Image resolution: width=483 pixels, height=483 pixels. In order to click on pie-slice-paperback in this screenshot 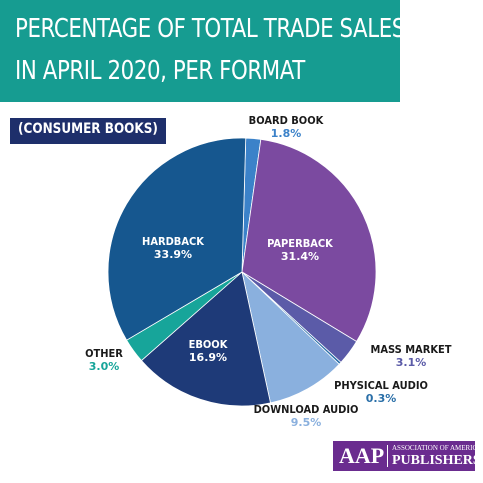, I will do `click(309, 240)`.